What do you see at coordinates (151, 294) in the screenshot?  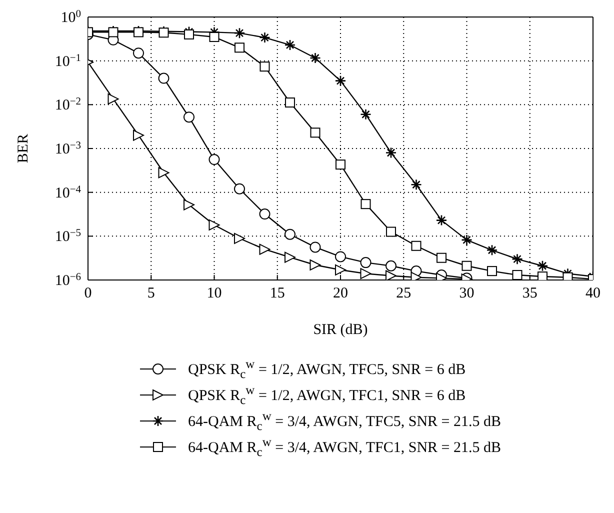 I see `x-tick-label: 5` at bounding box center [151, 294].